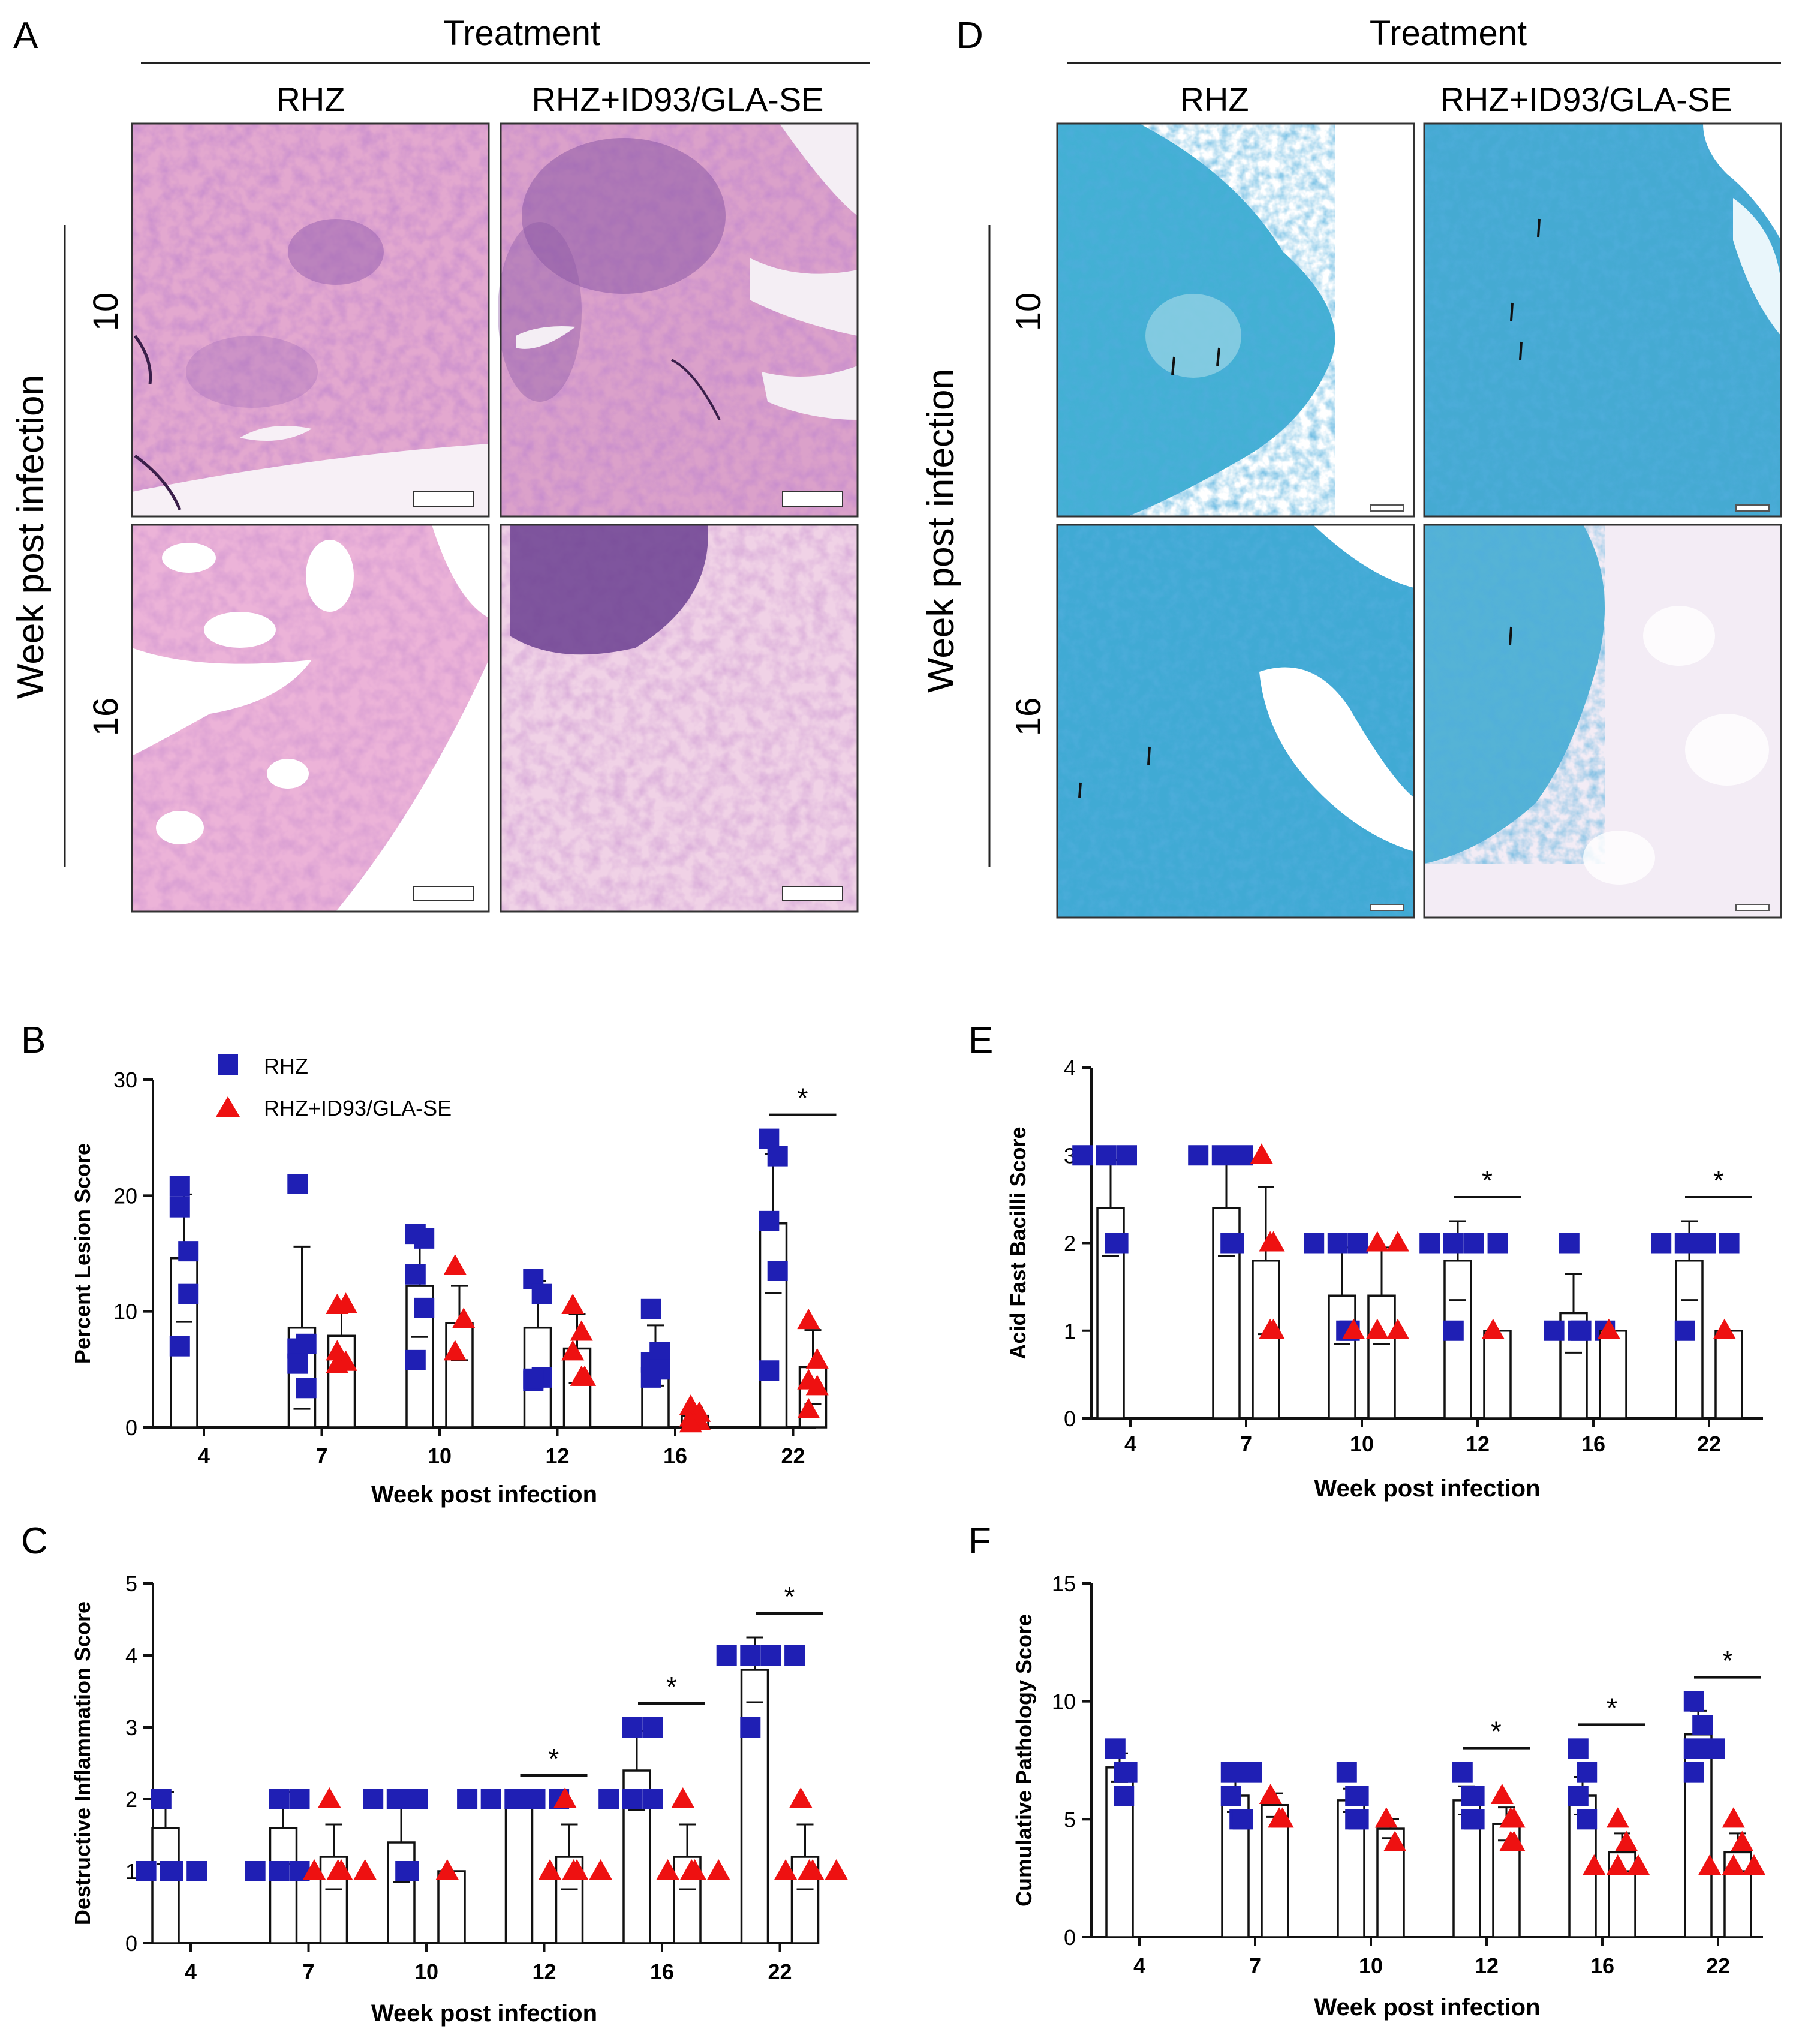 This screenshot has width=1805, height=2044. Describe the element at coordinates (34, 1541) in the screenshot. I see `panel-label-c: C` at that location.